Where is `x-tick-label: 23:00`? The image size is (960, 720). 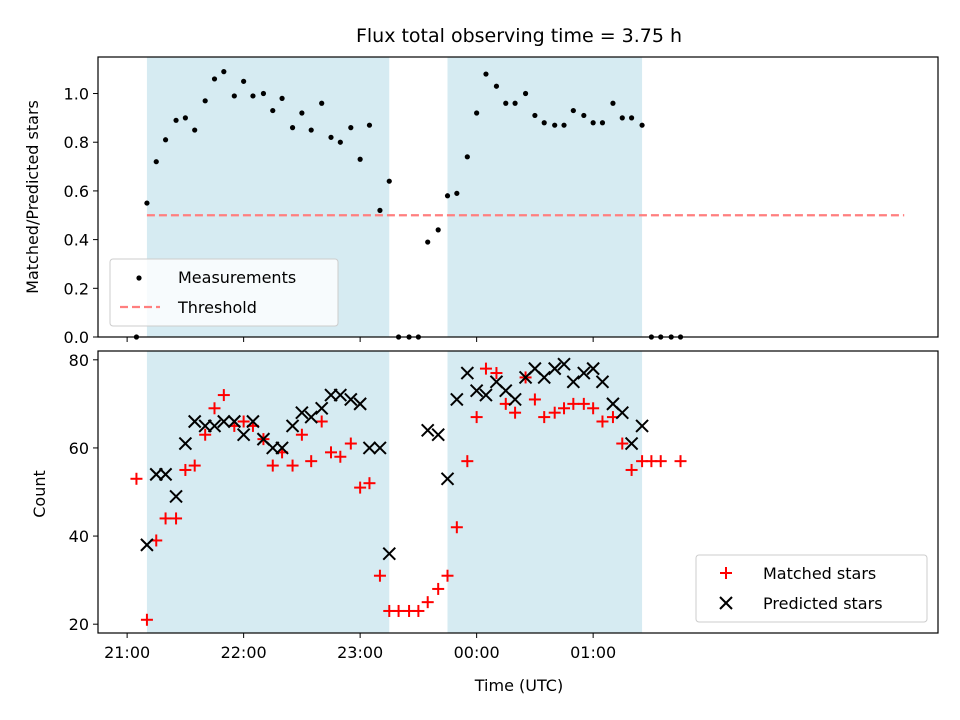 x-tick-label: 23:00 is located at coordinates (360, 652).